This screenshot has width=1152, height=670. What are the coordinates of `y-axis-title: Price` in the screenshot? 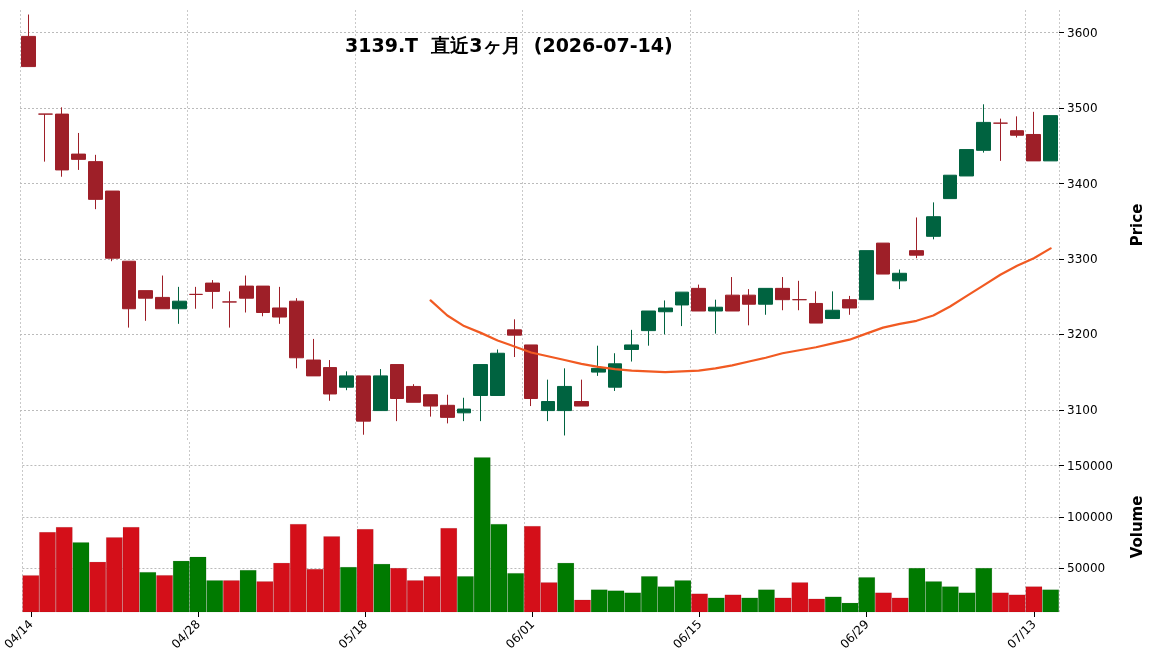 It's located at (1136, 225).